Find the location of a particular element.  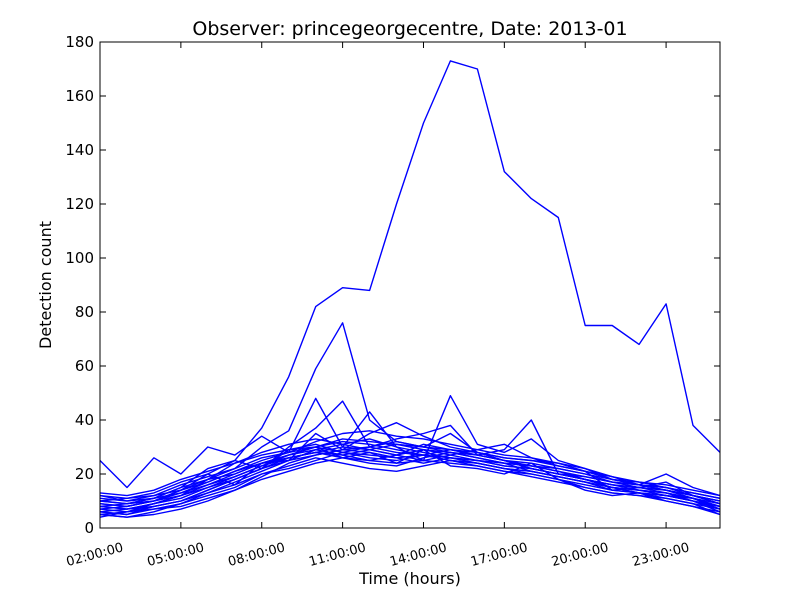

y-tick-label: 80 is located at coordinates (84, 312).